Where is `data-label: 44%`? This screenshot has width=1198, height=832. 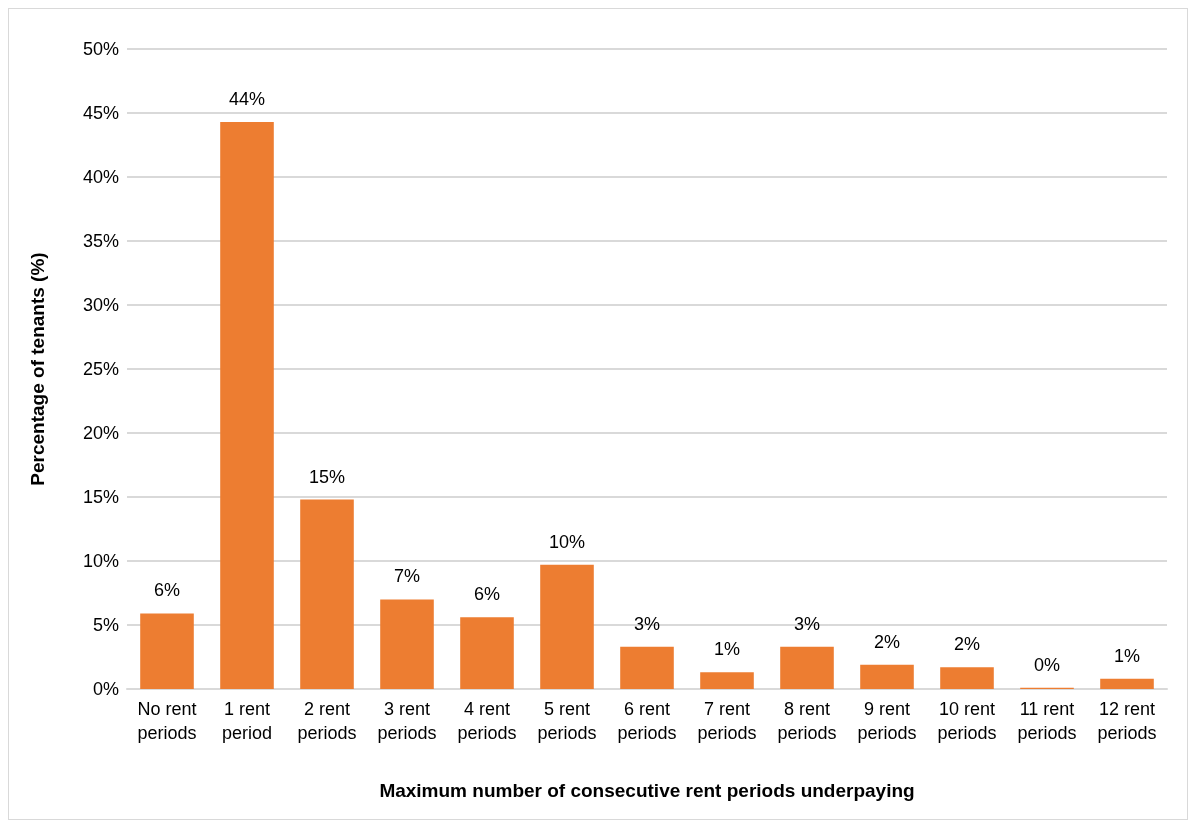
data-label: 44% is located at coordinates (247, 98).